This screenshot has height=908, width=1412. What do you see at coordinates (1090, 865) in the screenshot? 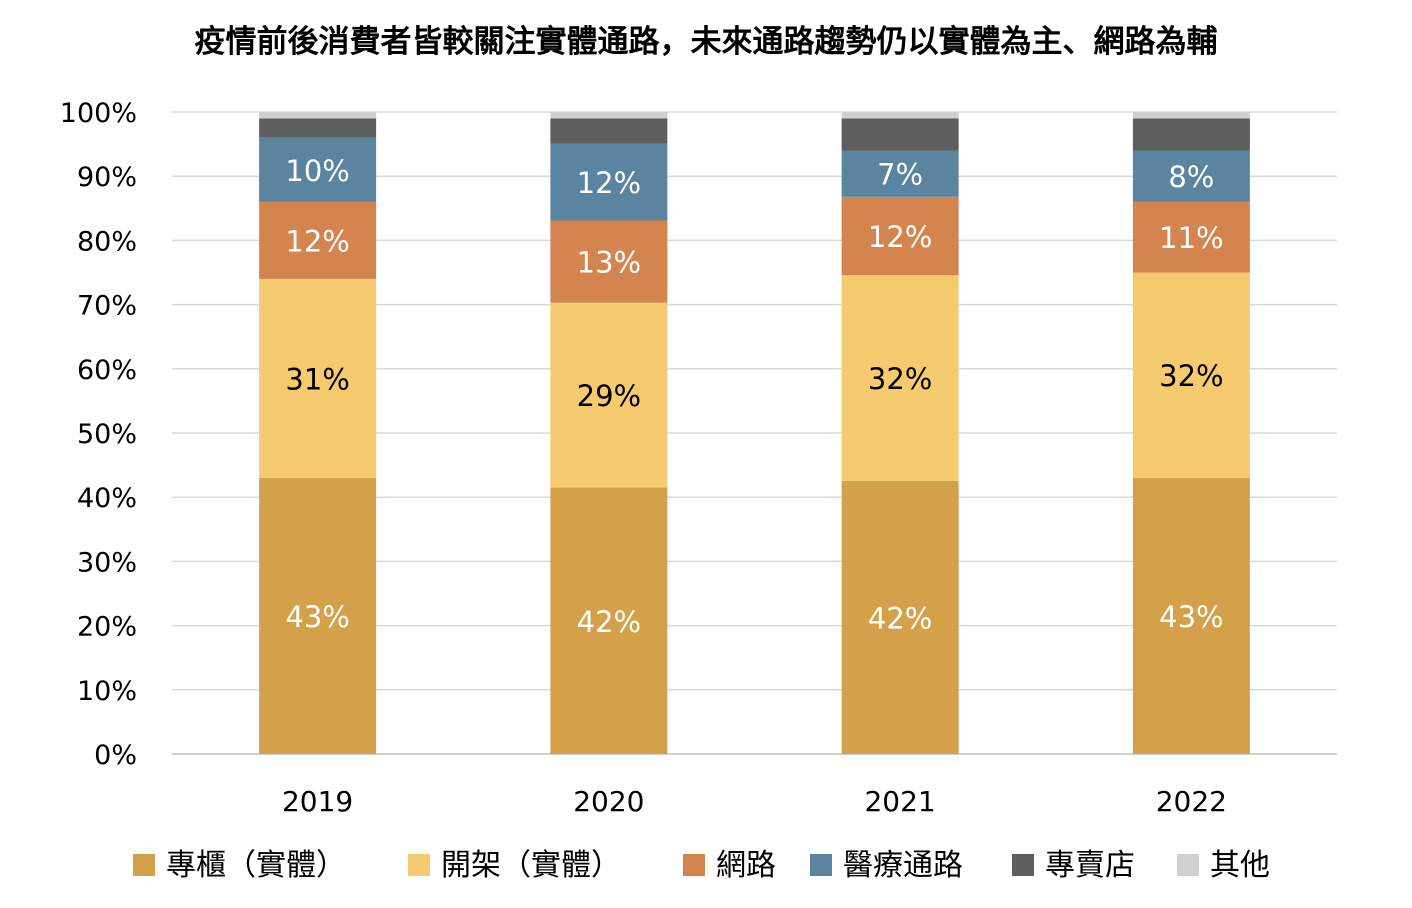
I see `legend-label: 專賣店` at bounding box center [1090, 865].